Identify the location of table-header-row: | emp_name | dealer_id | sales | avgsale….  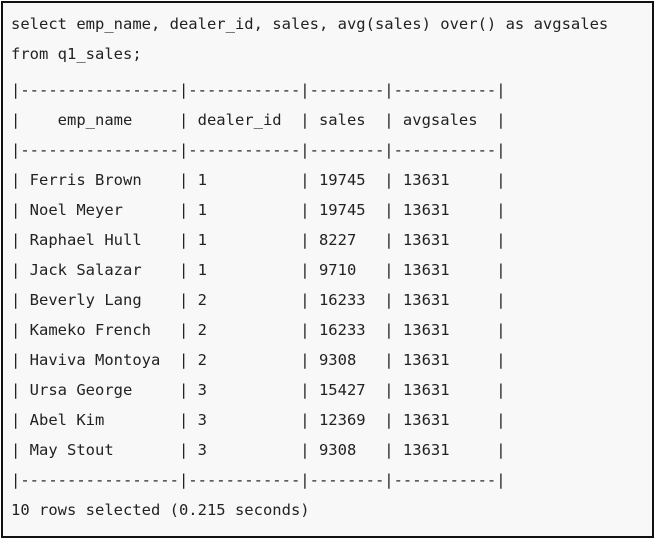
(258, 120).